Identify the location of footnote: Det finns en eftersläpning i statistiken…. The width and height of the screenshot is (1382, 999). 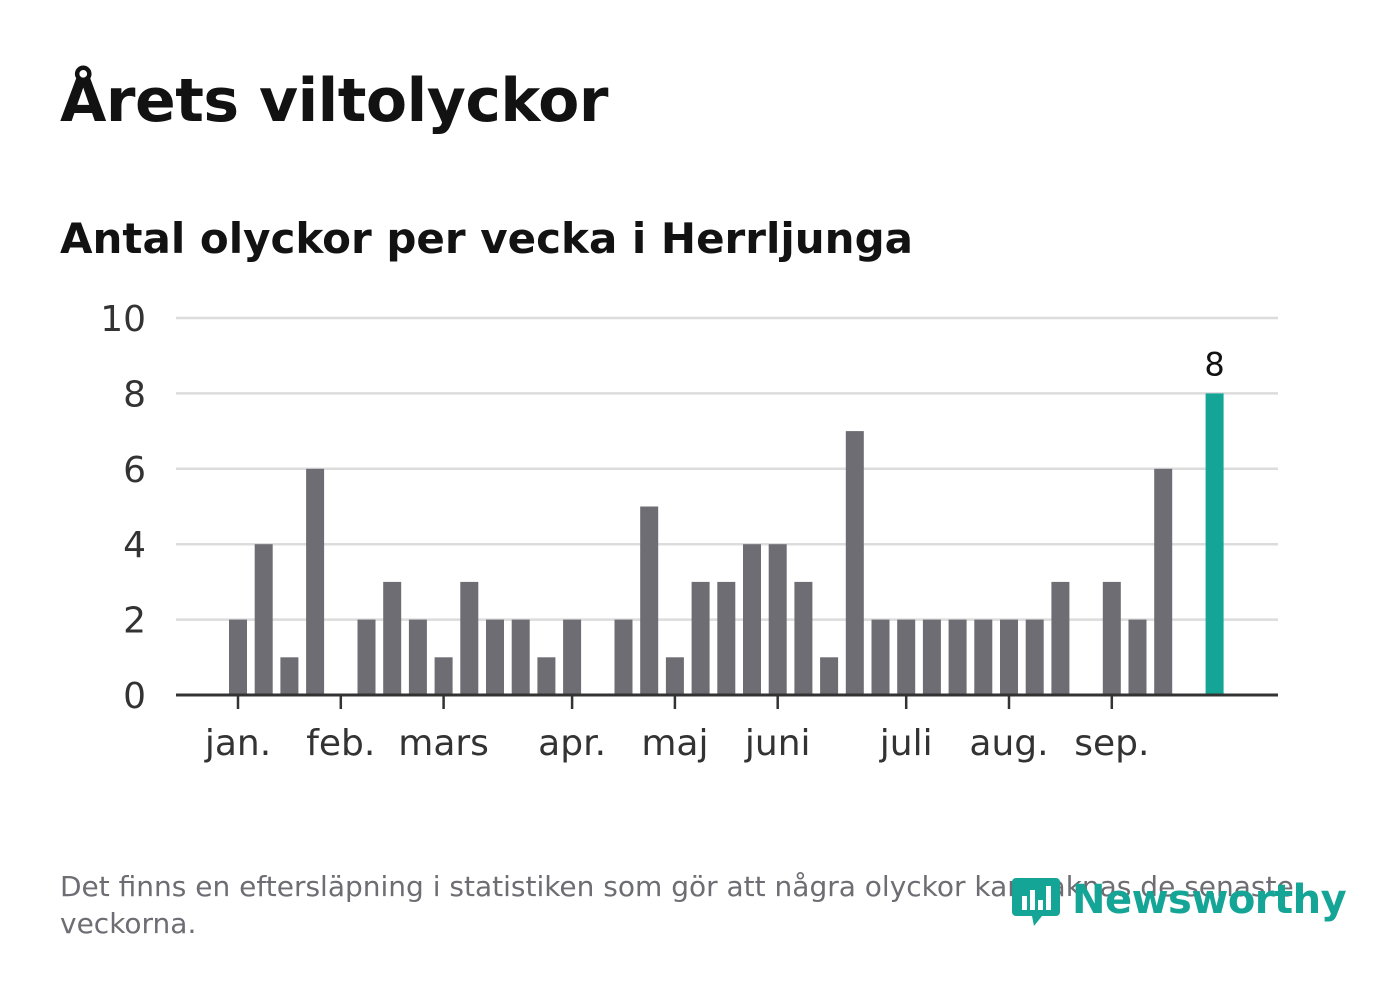
(677, 905).